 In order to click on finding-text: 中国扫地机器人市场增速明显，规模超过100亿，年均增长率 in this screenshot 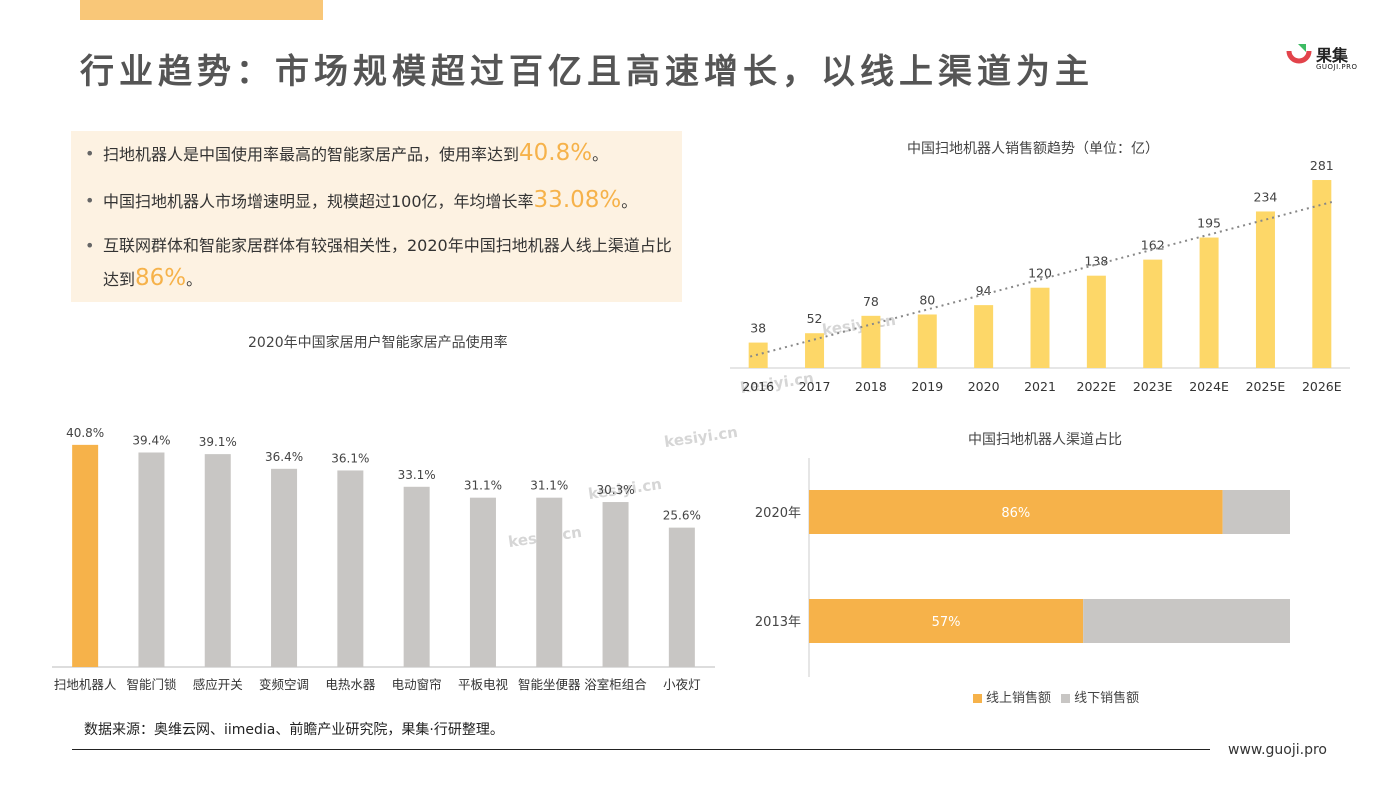, I will do `click(318, 201)`.